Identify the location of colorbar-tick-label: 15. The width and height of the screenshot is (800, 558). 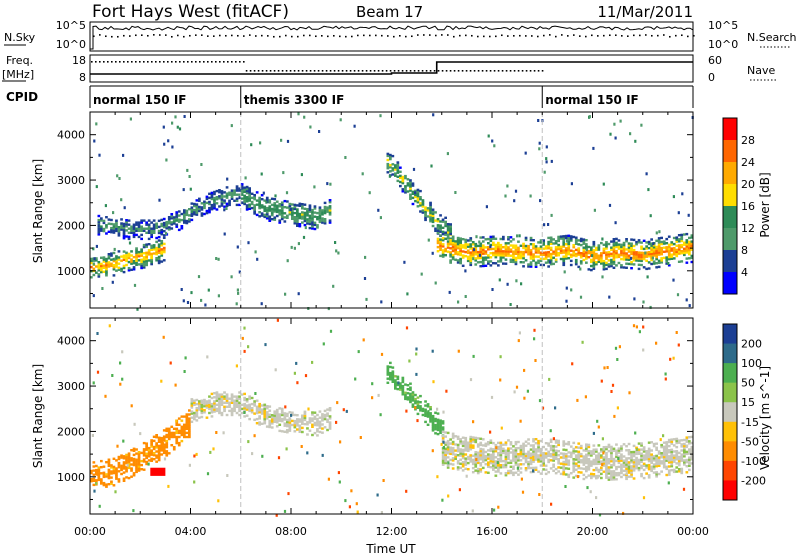
(748, 402).